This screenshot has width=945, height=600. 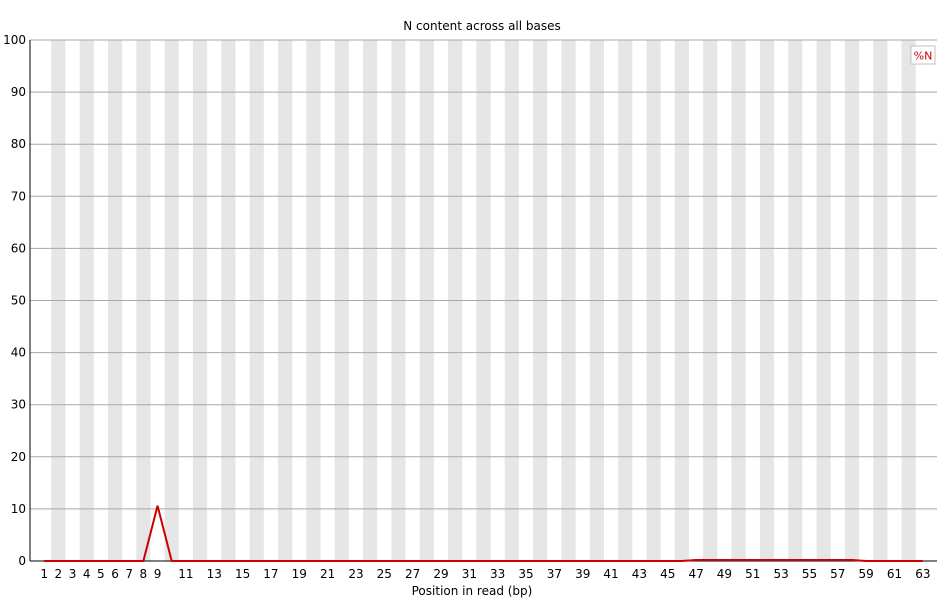 What do you see at coordinates (115, 574) in the screenshot?
I see `x-tick-6: 6` at bounding box center [115, 574].